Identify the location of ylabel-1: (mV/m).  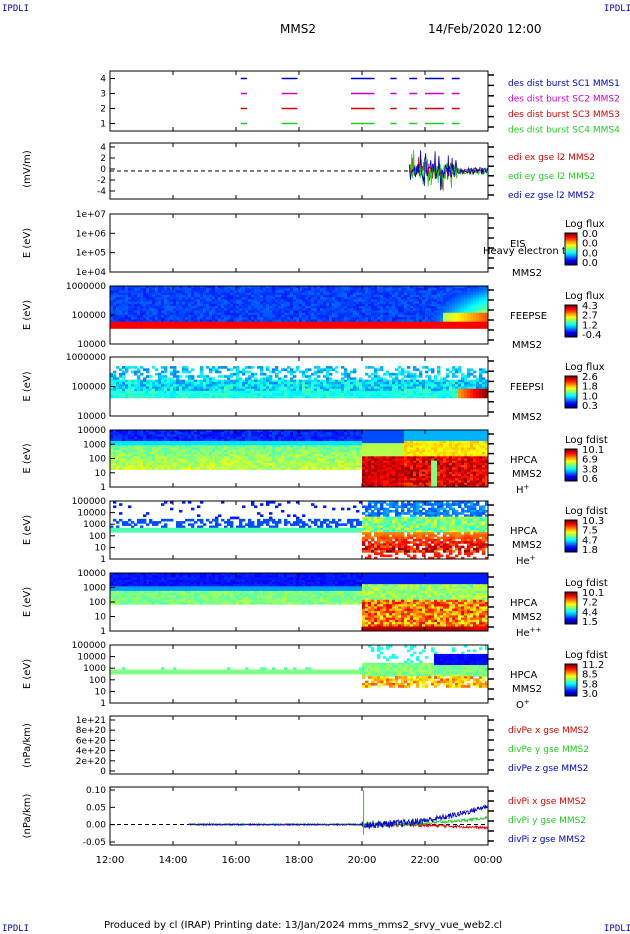
(27, 169).